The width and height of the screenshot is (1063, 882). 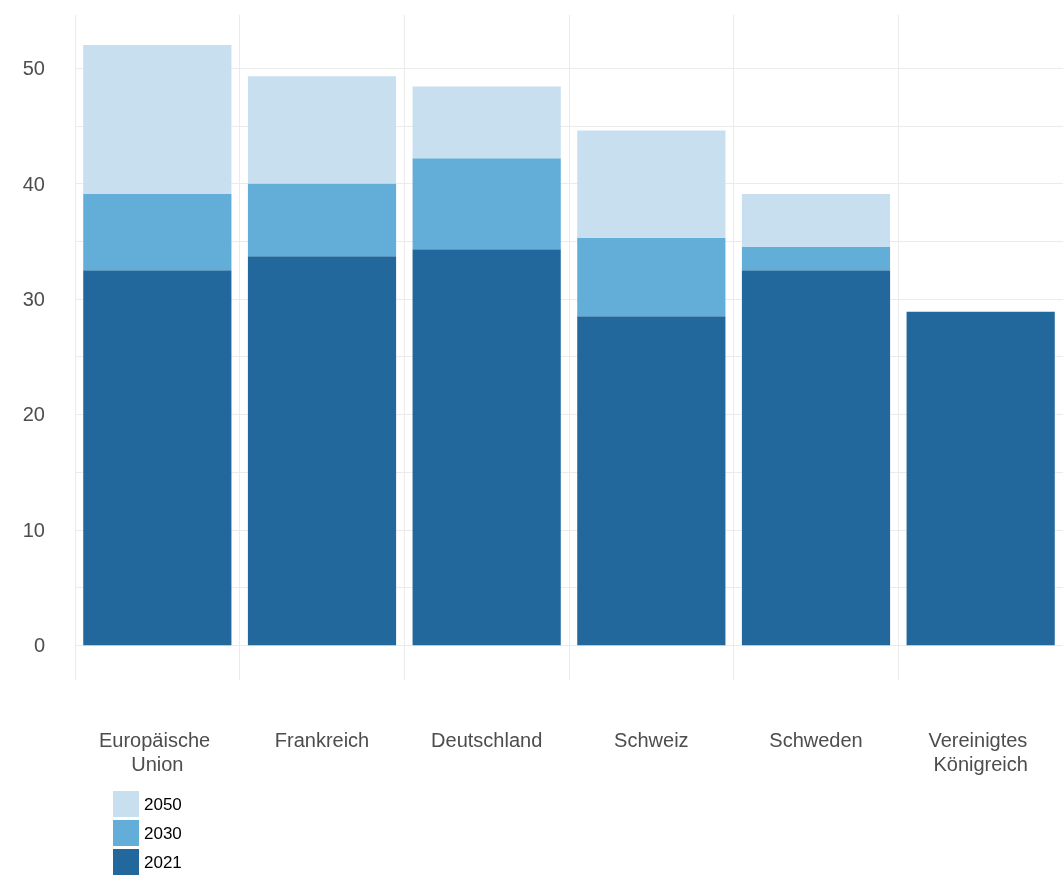 I want to click on y-tick-label: 10, so click(x=33, y=529).